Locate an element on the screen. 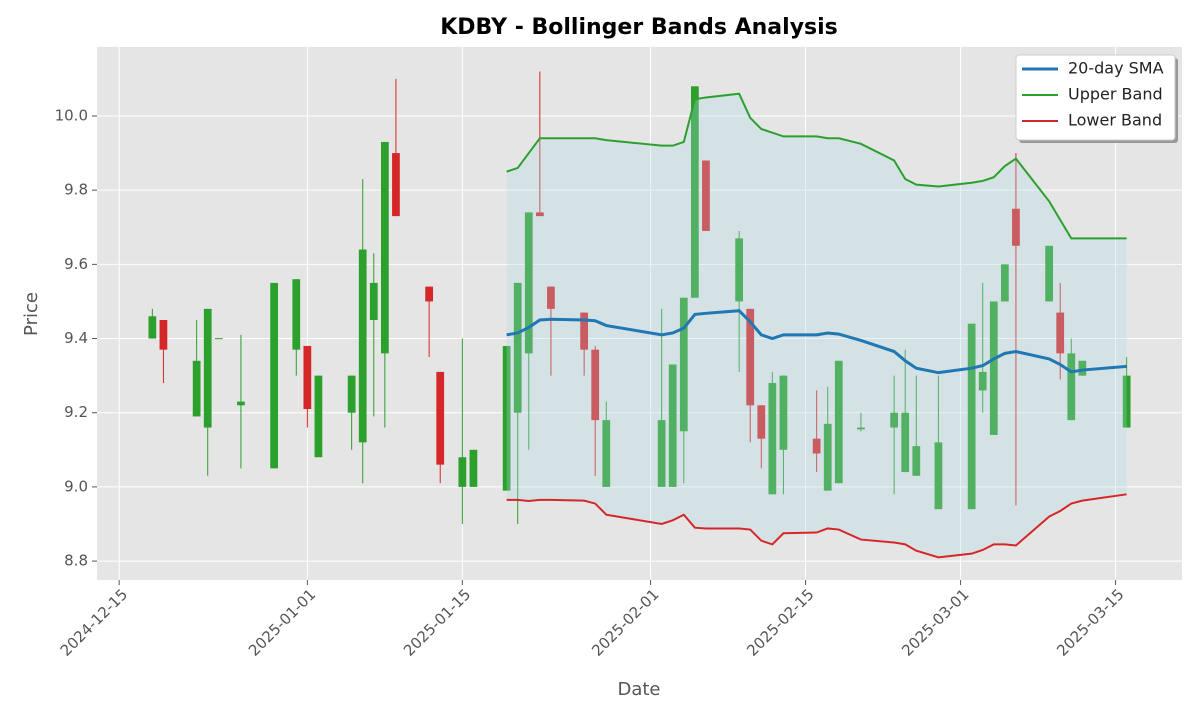 Image resolution: width=1200 pixels, height=720 pixels. legend is located at coordinates (1095, 97).